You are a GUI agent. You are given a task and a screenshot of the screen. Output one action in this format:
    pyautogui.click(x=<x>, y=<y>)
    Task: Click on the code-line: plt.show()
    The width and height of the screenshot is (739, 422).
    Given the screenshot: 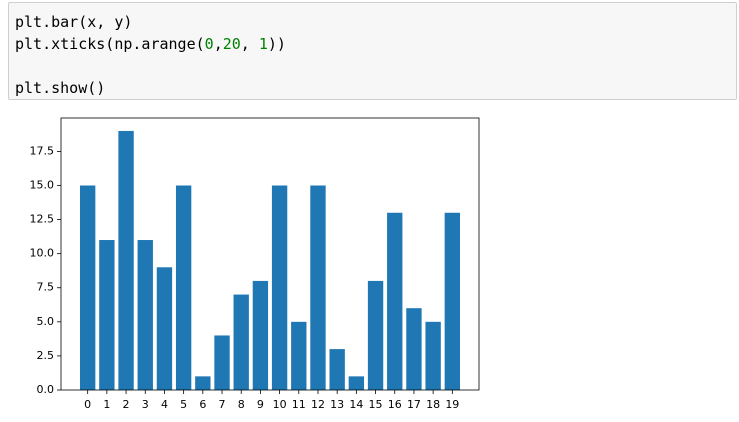 What is the action you would take?
    pyautogui.click(x=372, y=88)
    